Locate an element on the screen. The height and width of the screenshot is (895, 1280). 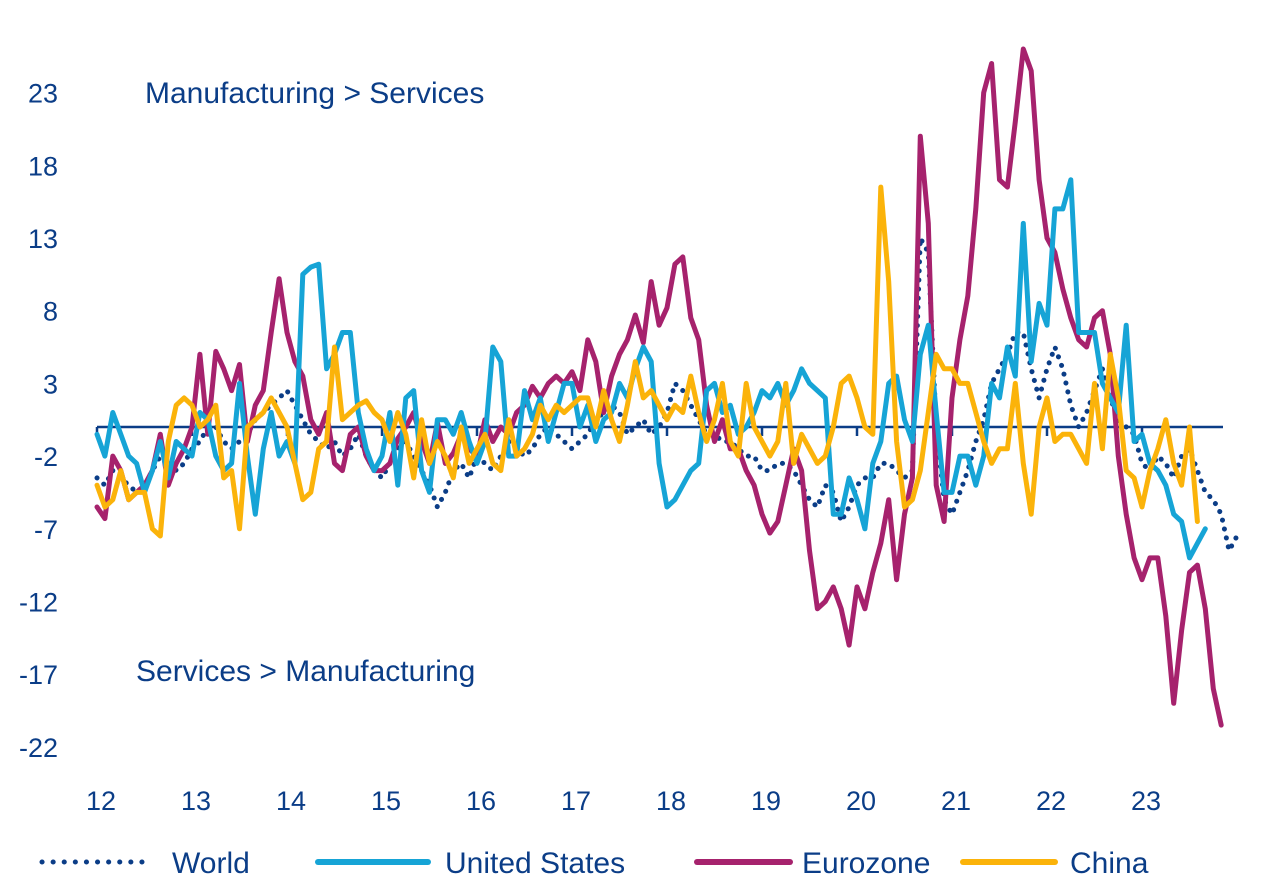
legend-item-united-states: United States is located at coordinates (470, 863).